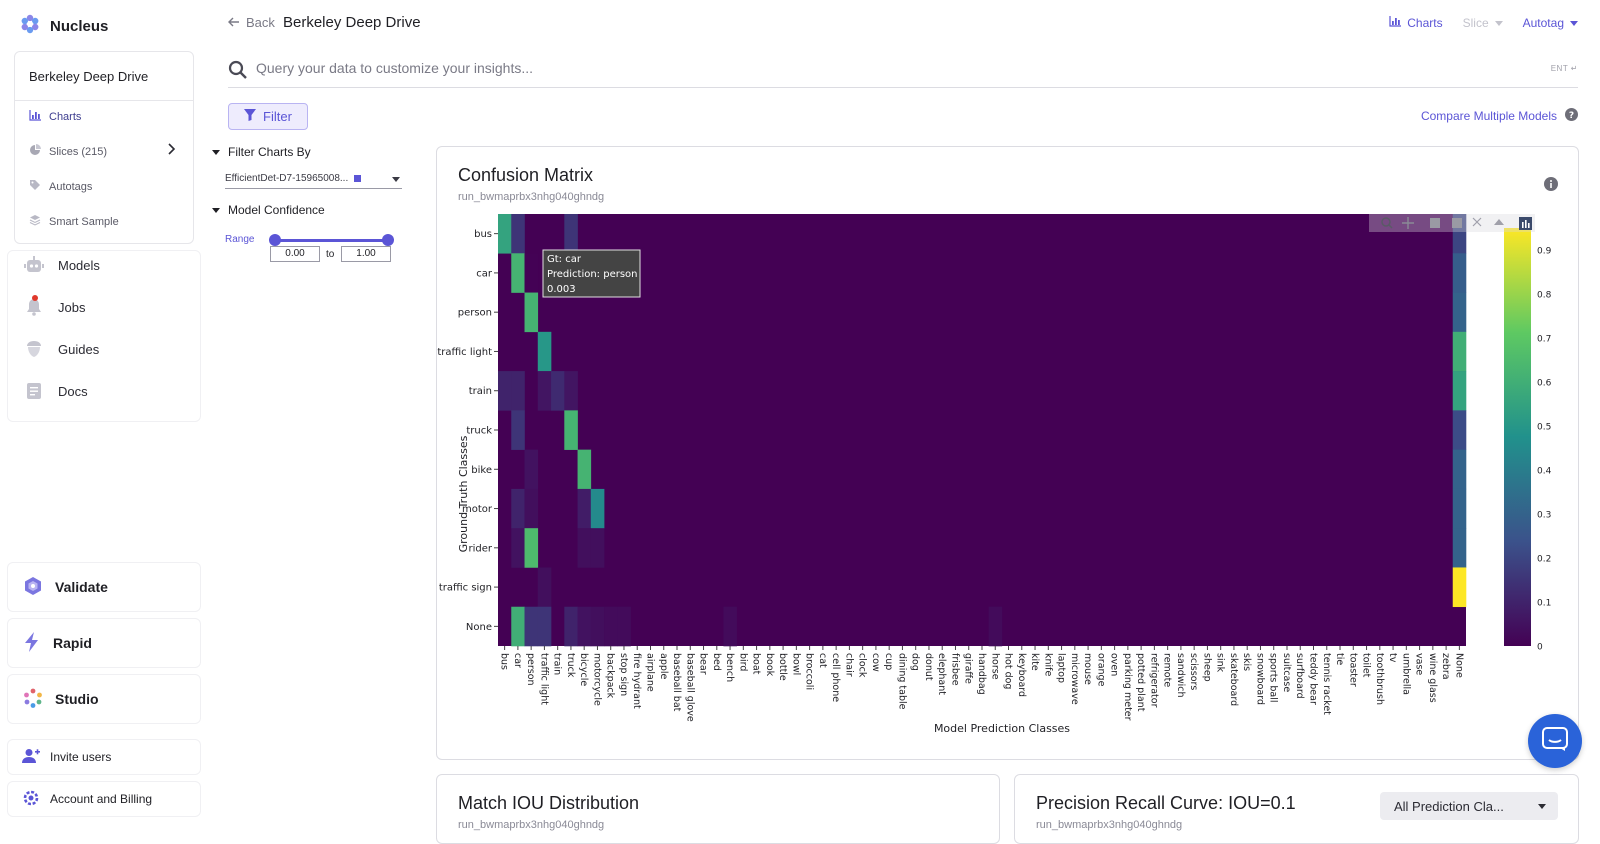 Image resolution: width=1600 pixels, height=844 pixels. I want to click on sidebar-item-smart-sample: Smart Sample, so click(74, 221).